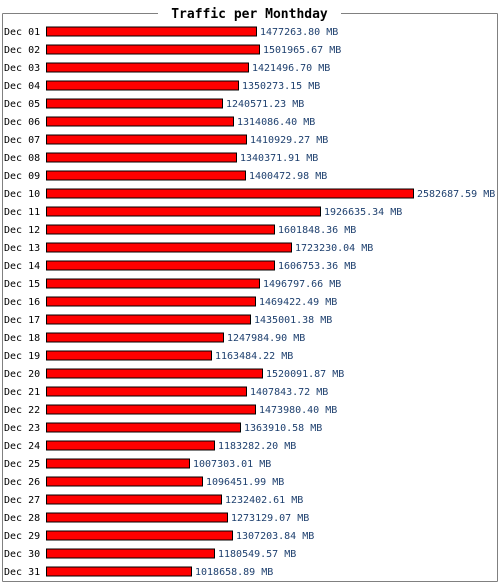 The image size is (500, 583). I want to click on value-label: 2582687.59 MB, so click(456, 194).